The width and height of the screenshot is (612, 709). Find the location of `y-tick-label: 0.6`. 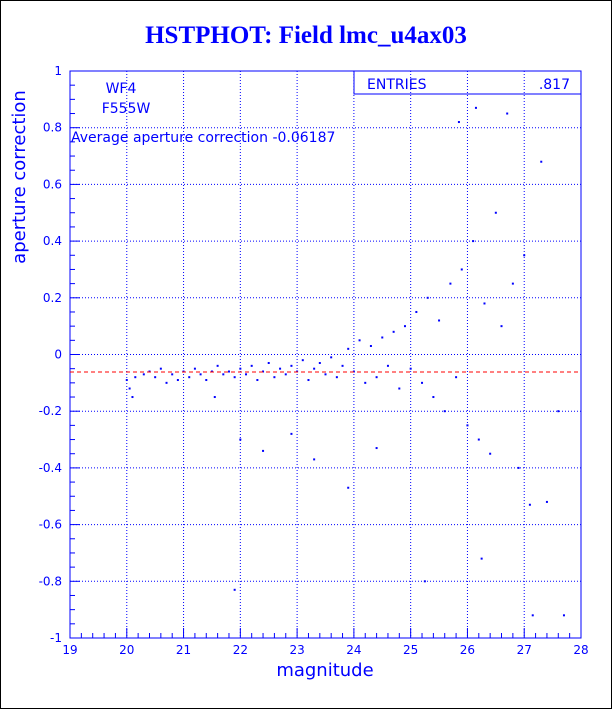

y-tick-label: 0.6 is located at coordinates (52, 184).